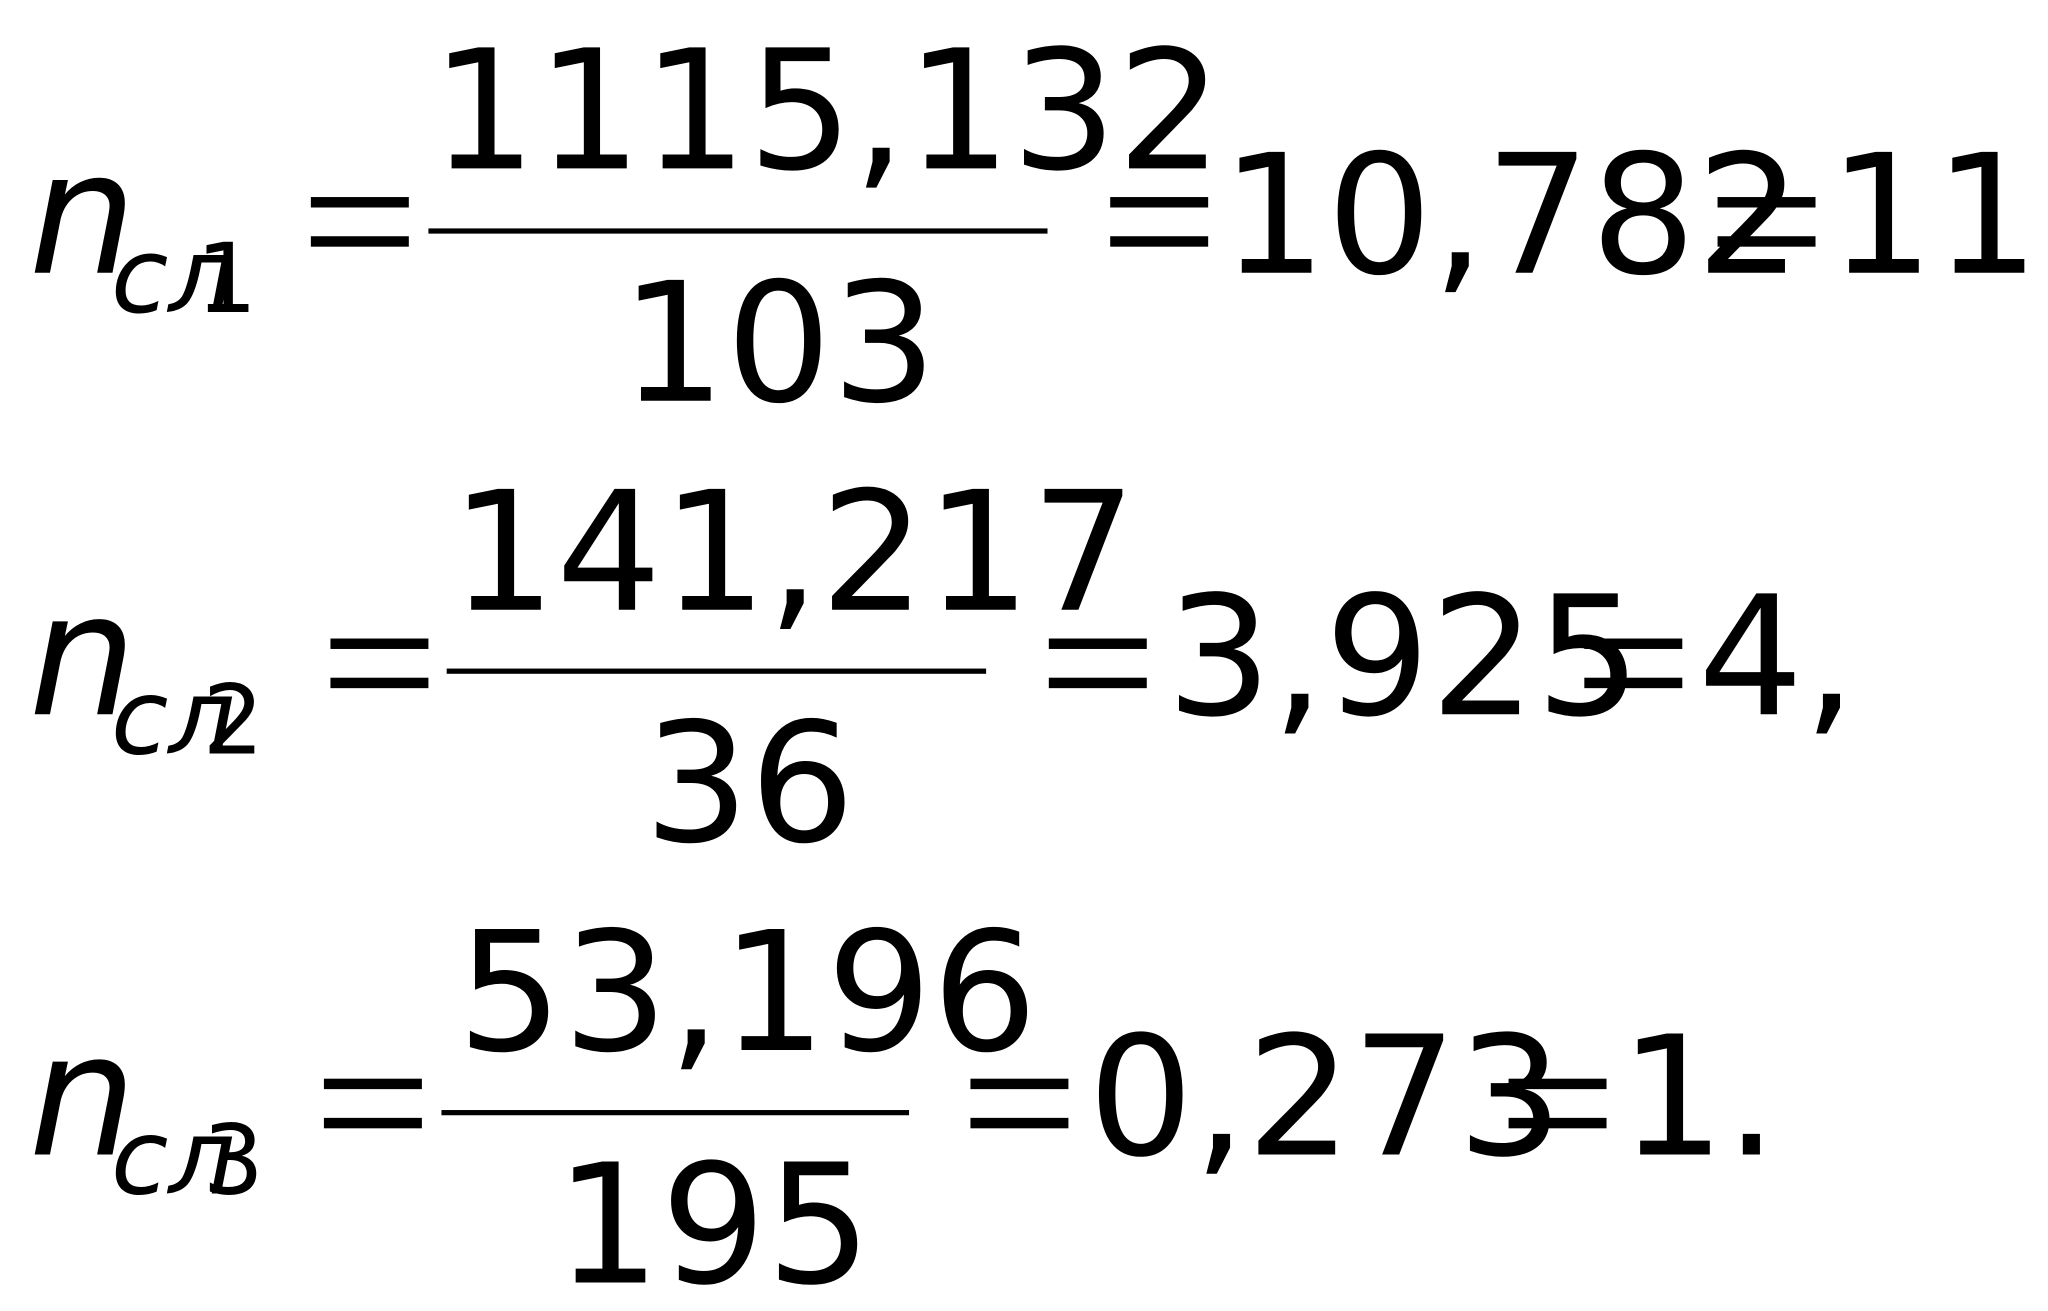 This screenshot has width=2048, height=1311. What do you see at coordinates (749, 784) in the screenshot?
I see `denominator: 36` at bounding box center [749, 784].